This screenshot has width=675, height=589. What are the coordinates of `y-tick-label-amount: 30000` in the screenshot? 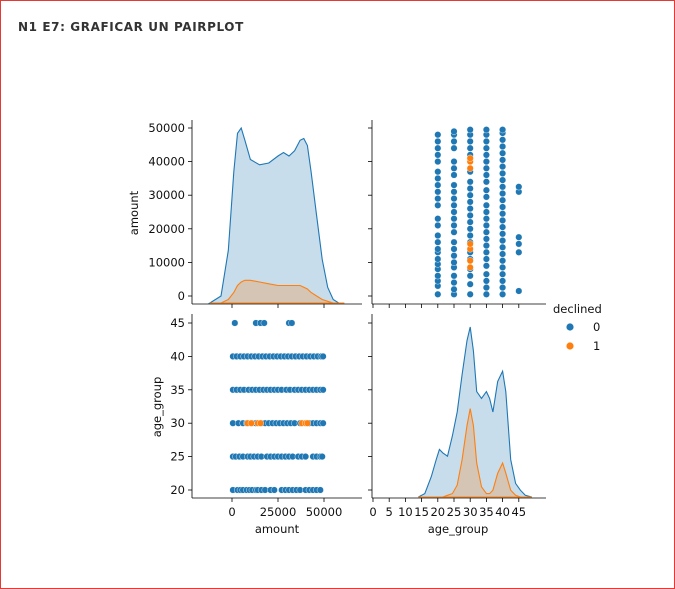 It's located at (166, 195).